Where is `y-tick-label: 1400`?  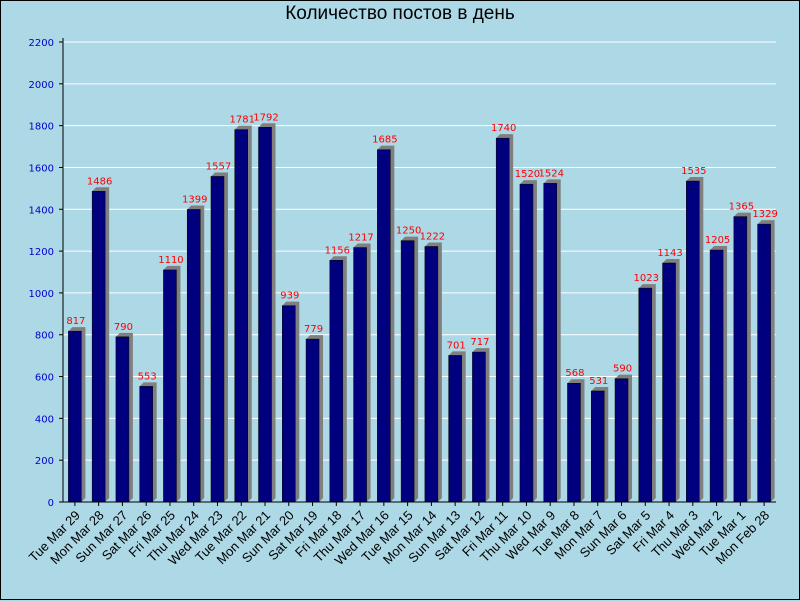
y-tick-label: 1400 is located at coordinates (41, 210).